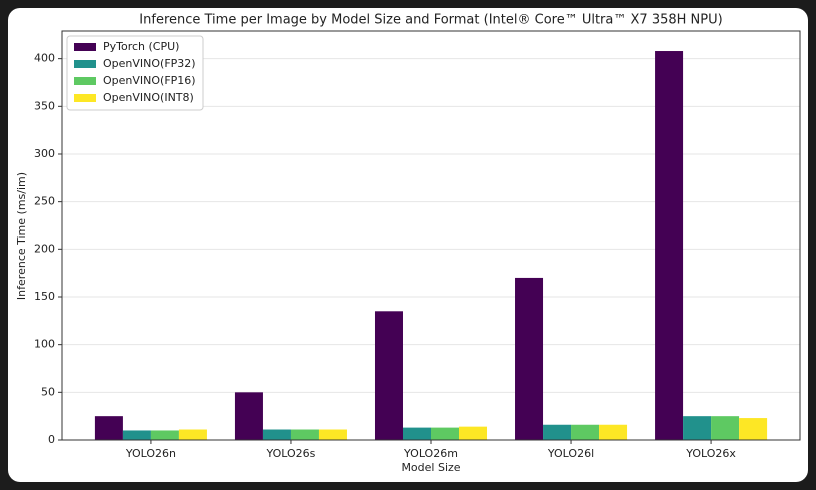 The height and width of the screenshot is (490, 816). I want to click on x-tick-label: YOLO26x, so click(710, 453).